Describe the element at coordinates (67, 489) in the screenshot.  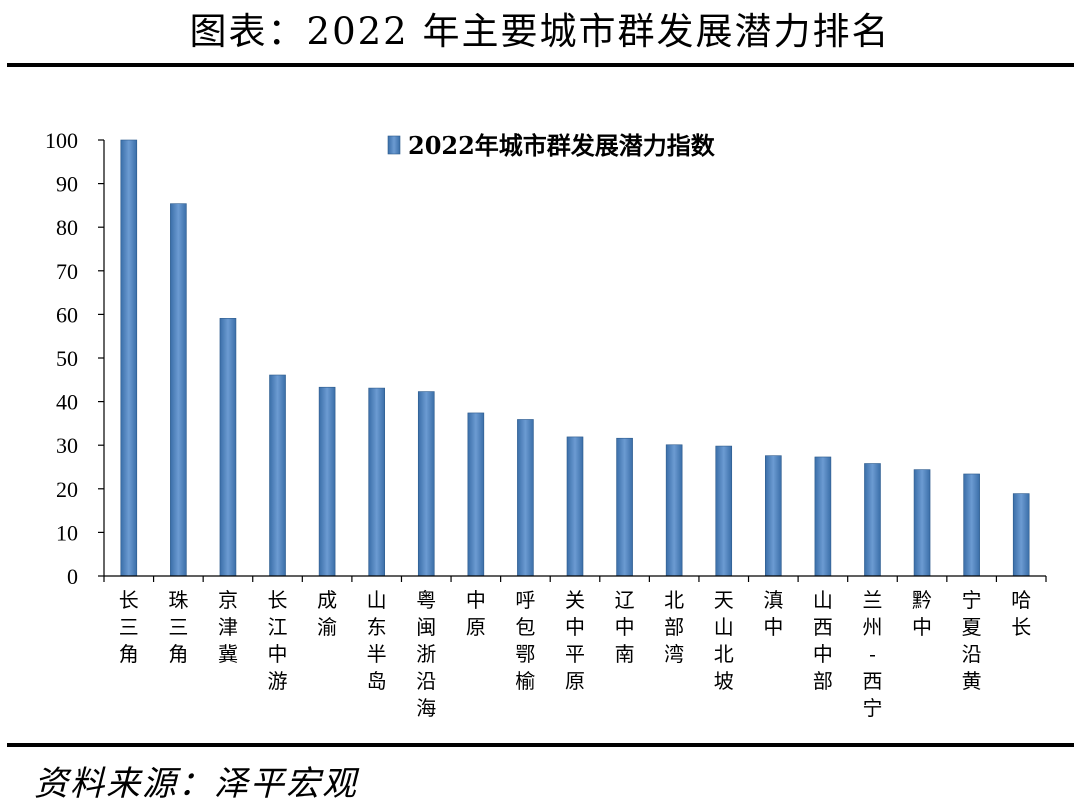
I see `y-tick-label: 20` at that location.